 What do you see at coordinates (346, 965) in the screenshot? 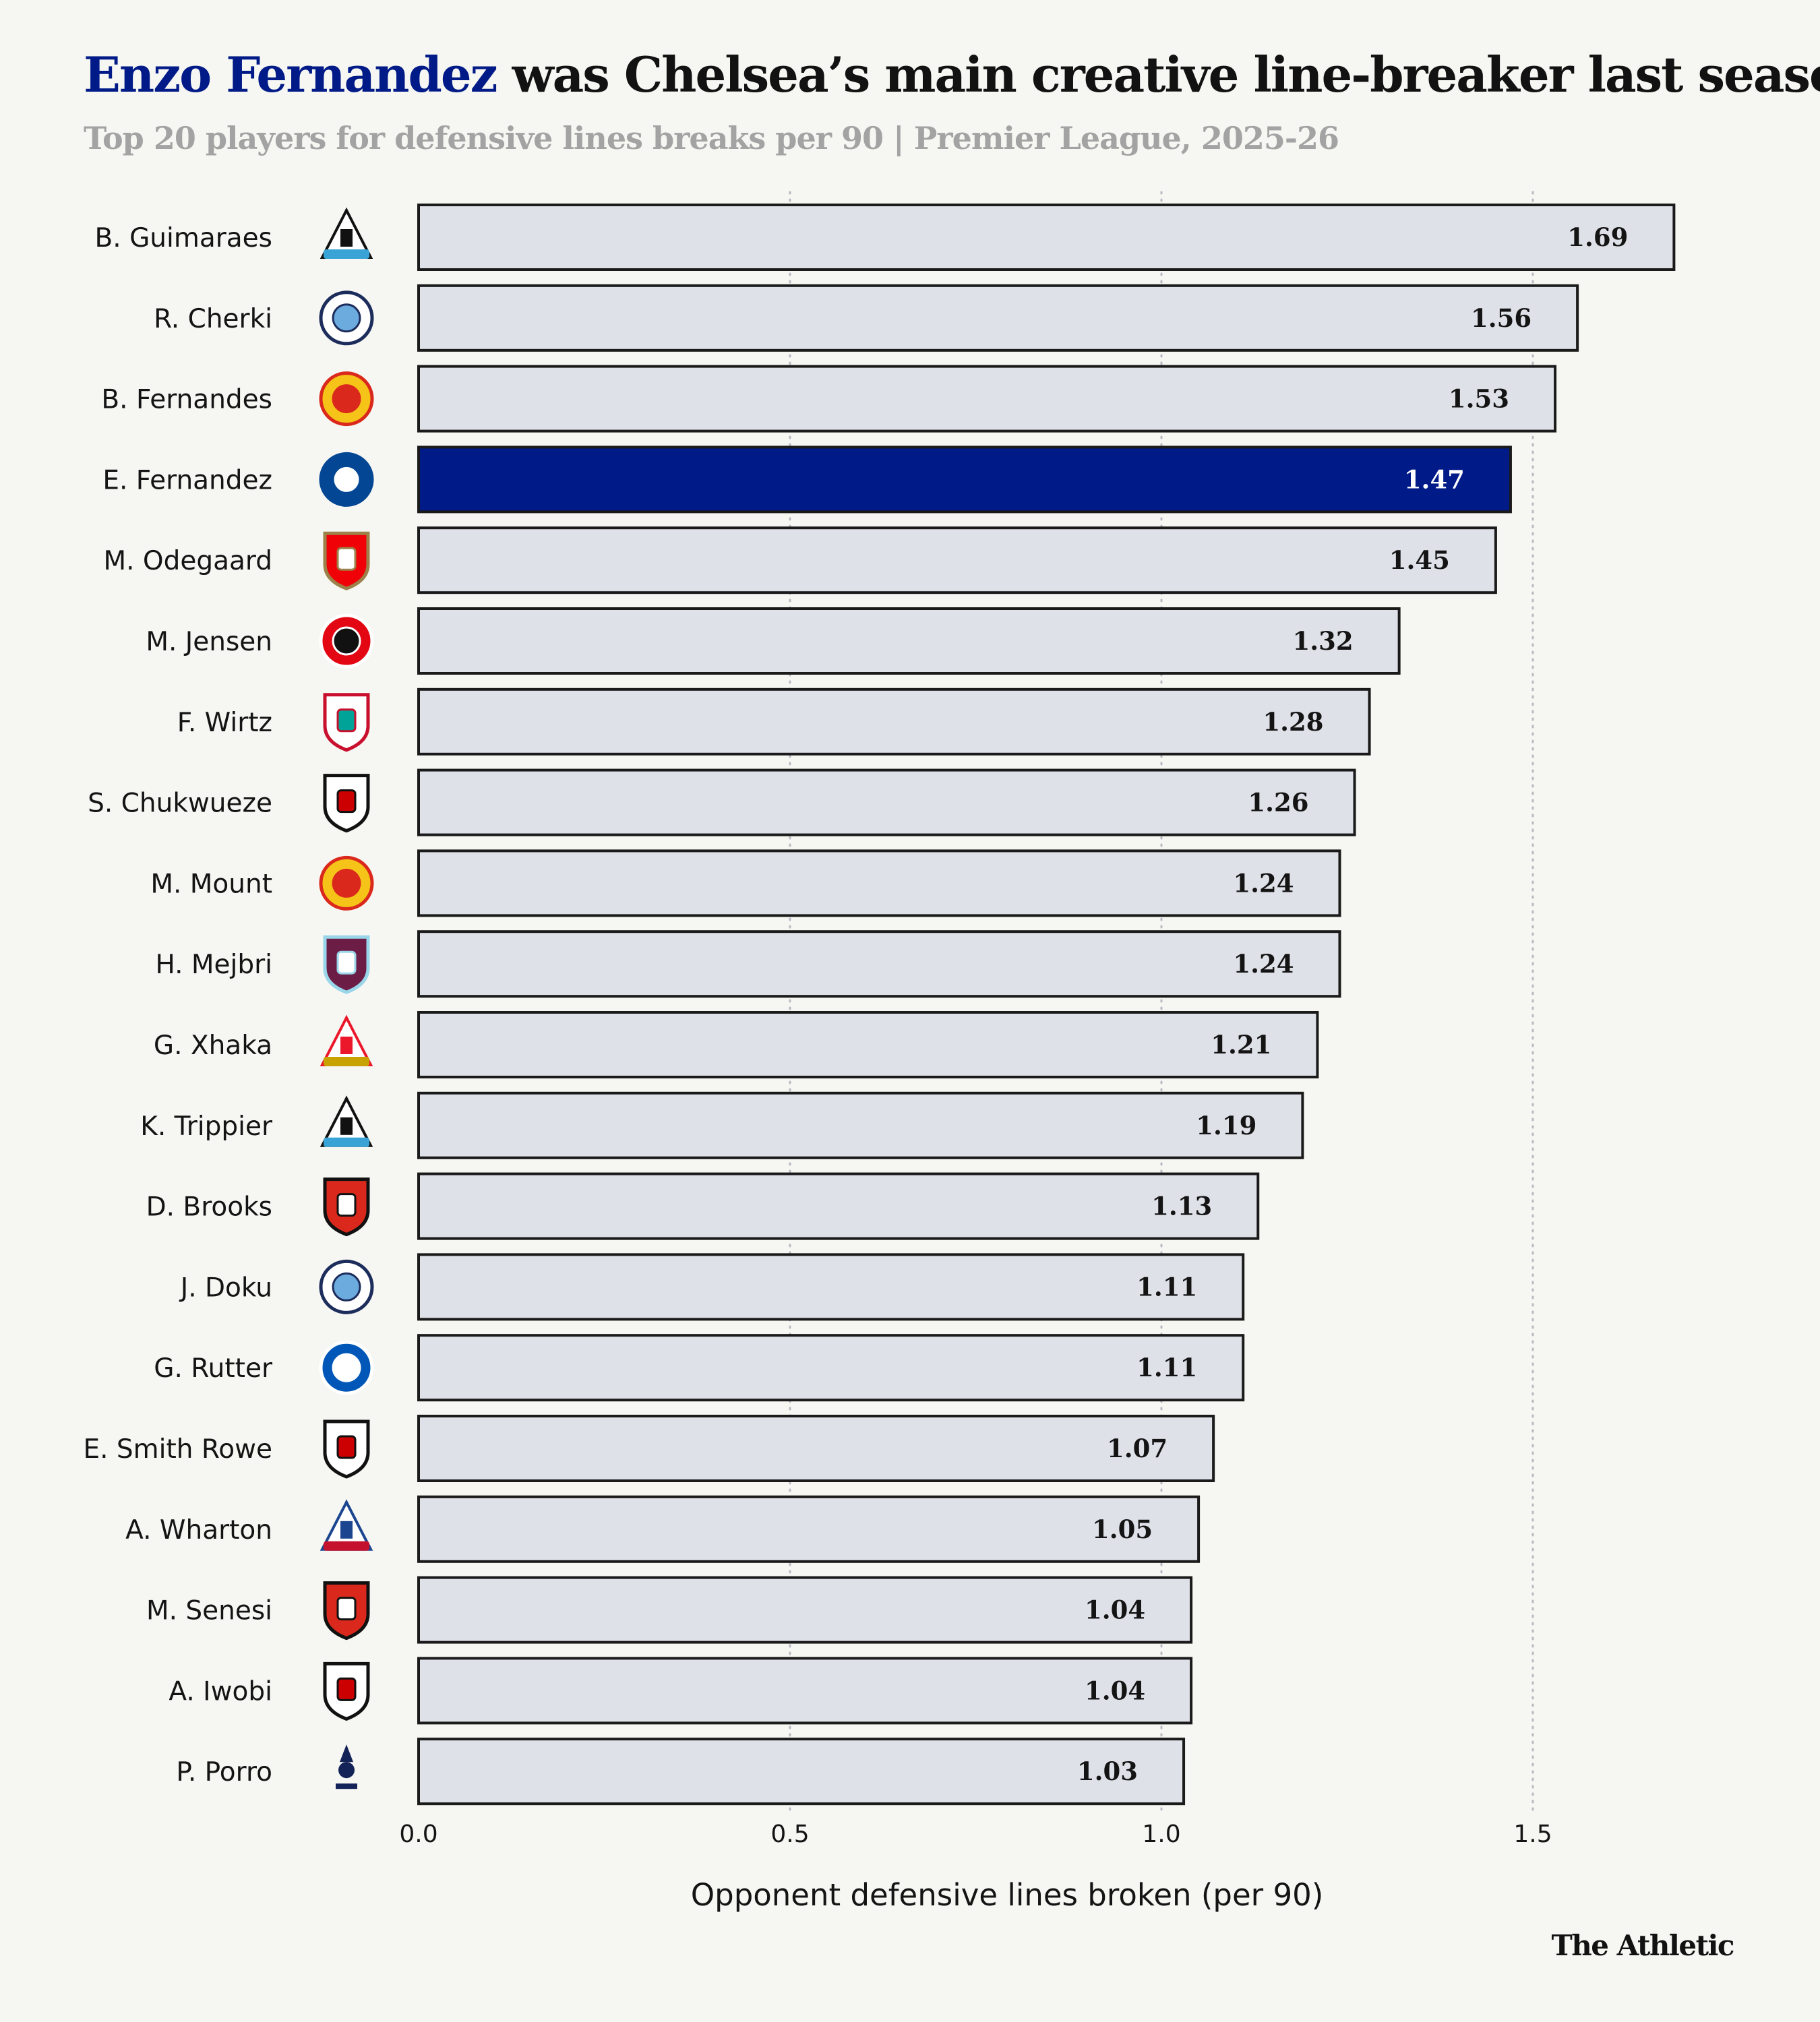
I see `burnley-crest-icon` at bounding box center [346, 965].